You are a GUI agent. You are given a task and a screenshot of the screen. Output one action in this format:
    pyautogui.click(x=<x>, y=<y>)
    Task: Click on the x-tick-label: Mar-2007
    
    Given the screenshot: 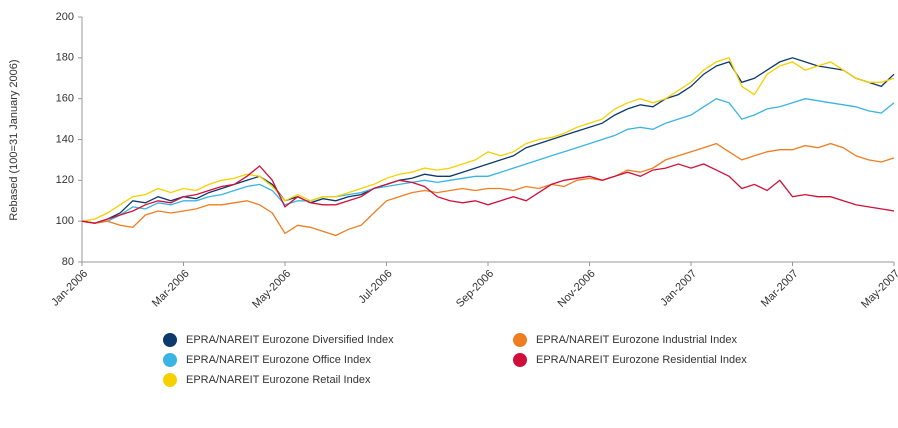 What is the action you would take?
    pyautogui.click(x=780, y=289)
    